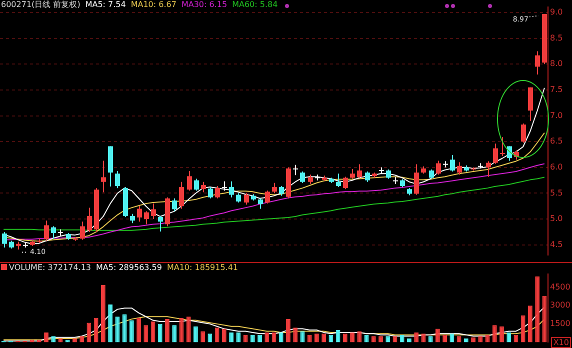 Image resolution: width=572 pixels, height=348 pixels. What do you see at coordinates (153, 4) in the screenshot?
I see `text: MA10: 6.67` at bounding box center [153, 4].